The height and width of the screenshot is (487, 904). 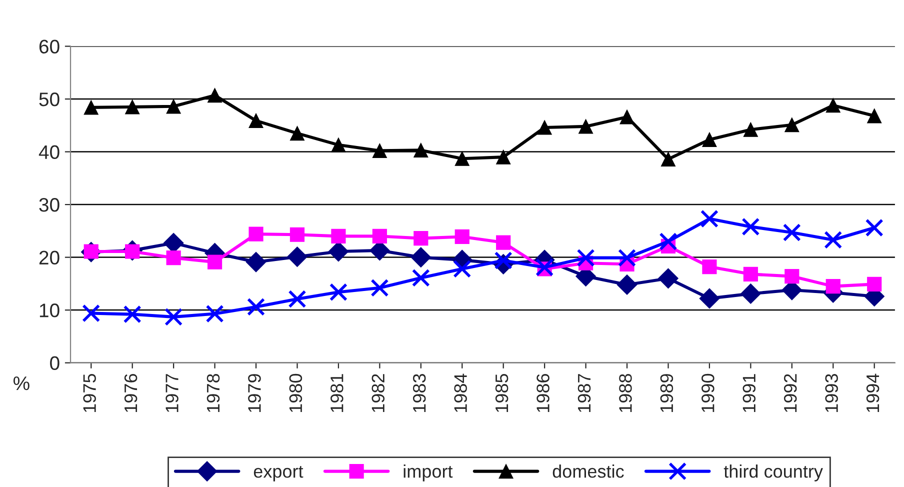 I want to click on x-tick-label: 1985, so click(x=501, y=393).